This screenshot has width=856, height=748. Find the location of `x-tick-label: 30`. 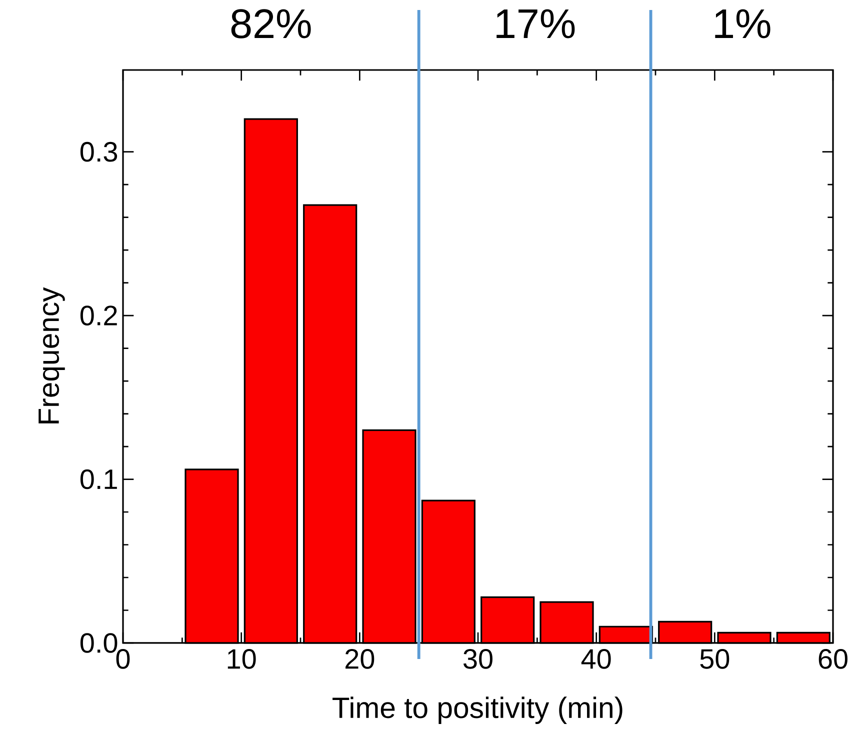

x-tick-label: 30 is located at coordinates (478, 659).